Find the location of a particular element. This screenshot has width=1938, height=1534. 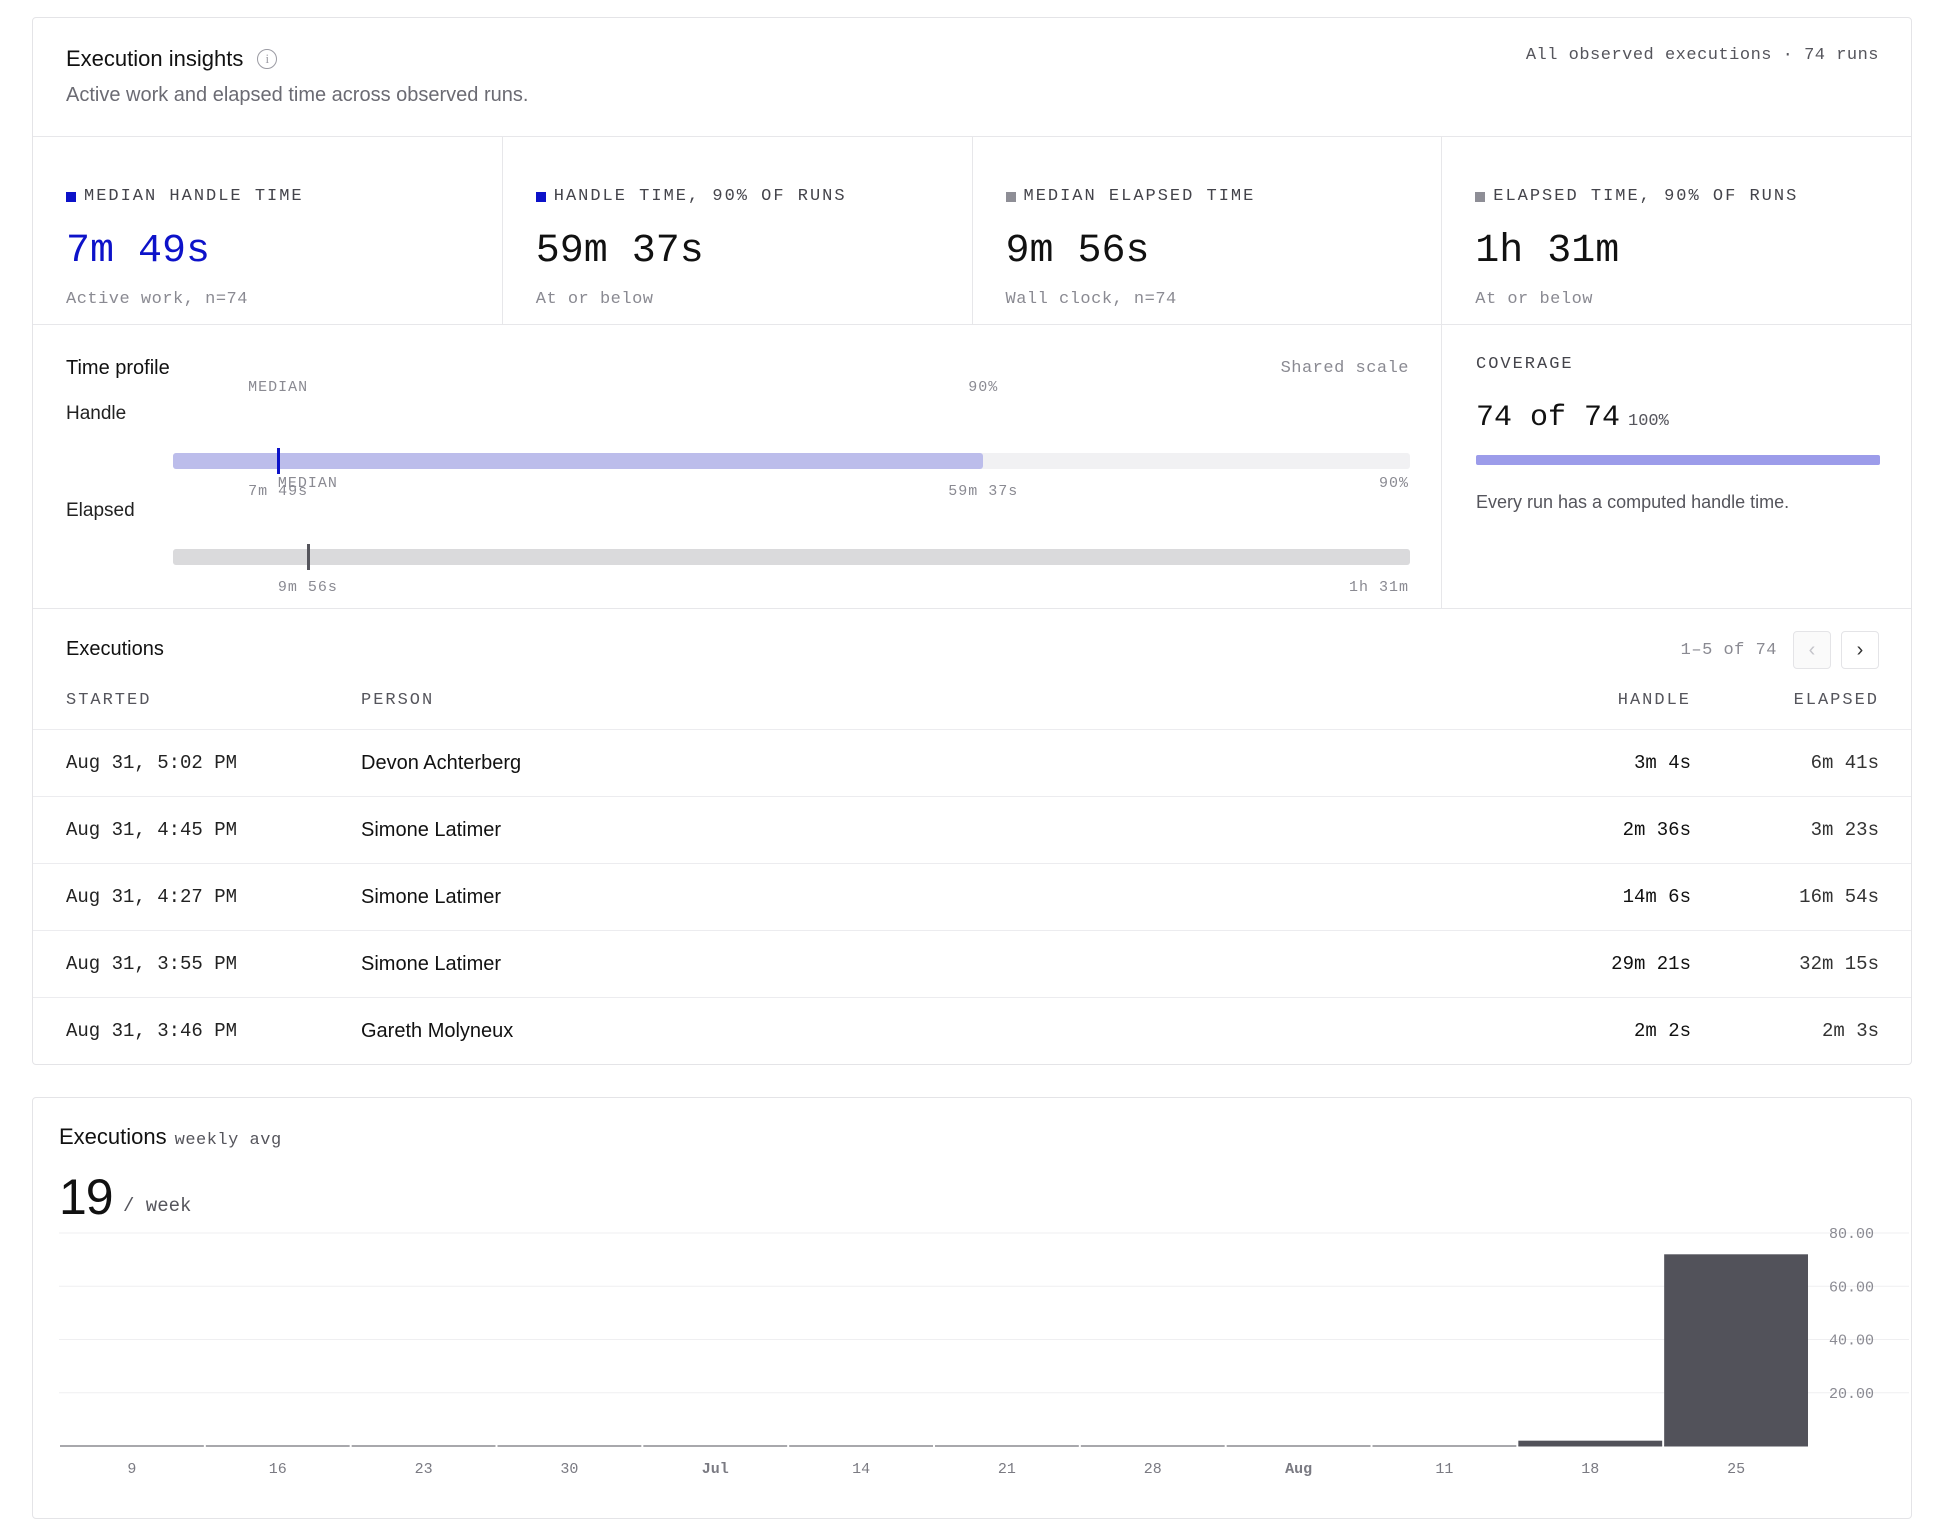

elapsed-row-label: Elapsed is located at coordinates (100, 510).